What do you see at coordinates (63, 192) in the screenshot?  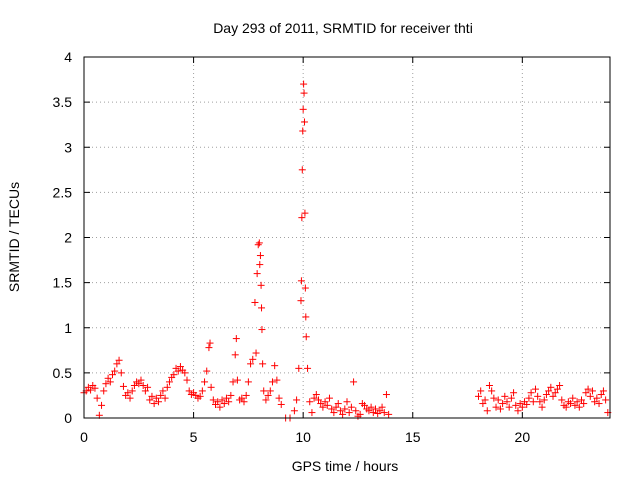 I see `y-tick-label: 2.5` at bounding box center [63, 192].